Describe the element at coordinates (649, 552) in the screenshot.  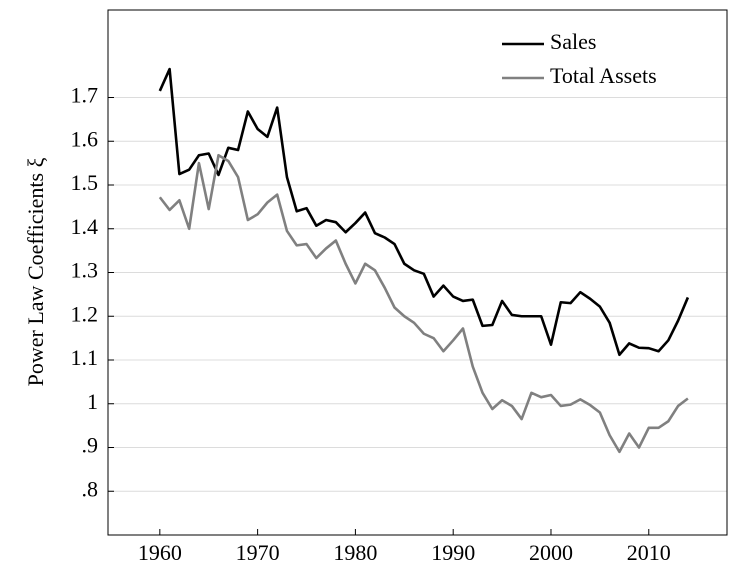
I see `x-tick-label: 2010` at that location.